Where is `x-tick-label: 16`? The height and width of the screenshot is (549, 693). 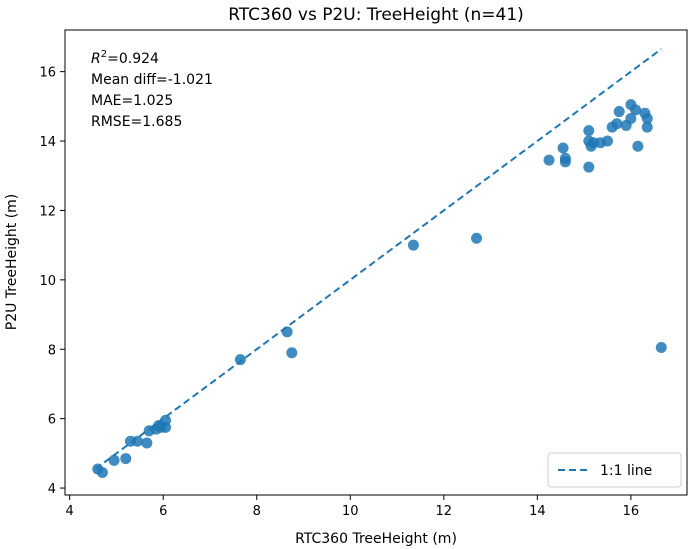
x-tick-label: 16 is located at coordinates (631, 511).